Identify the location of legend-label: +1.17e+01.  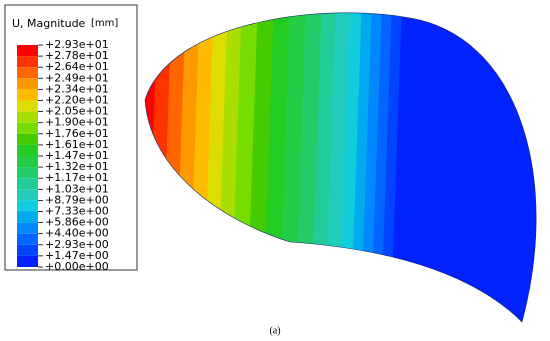
(77, 177).